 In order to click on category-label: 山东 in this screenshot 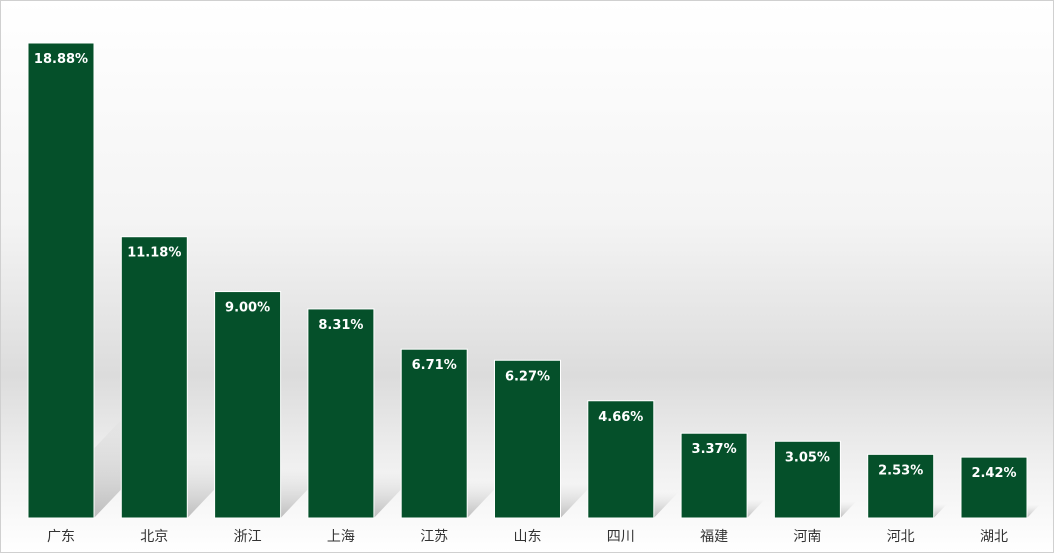, I will do `click(528, 537)`.